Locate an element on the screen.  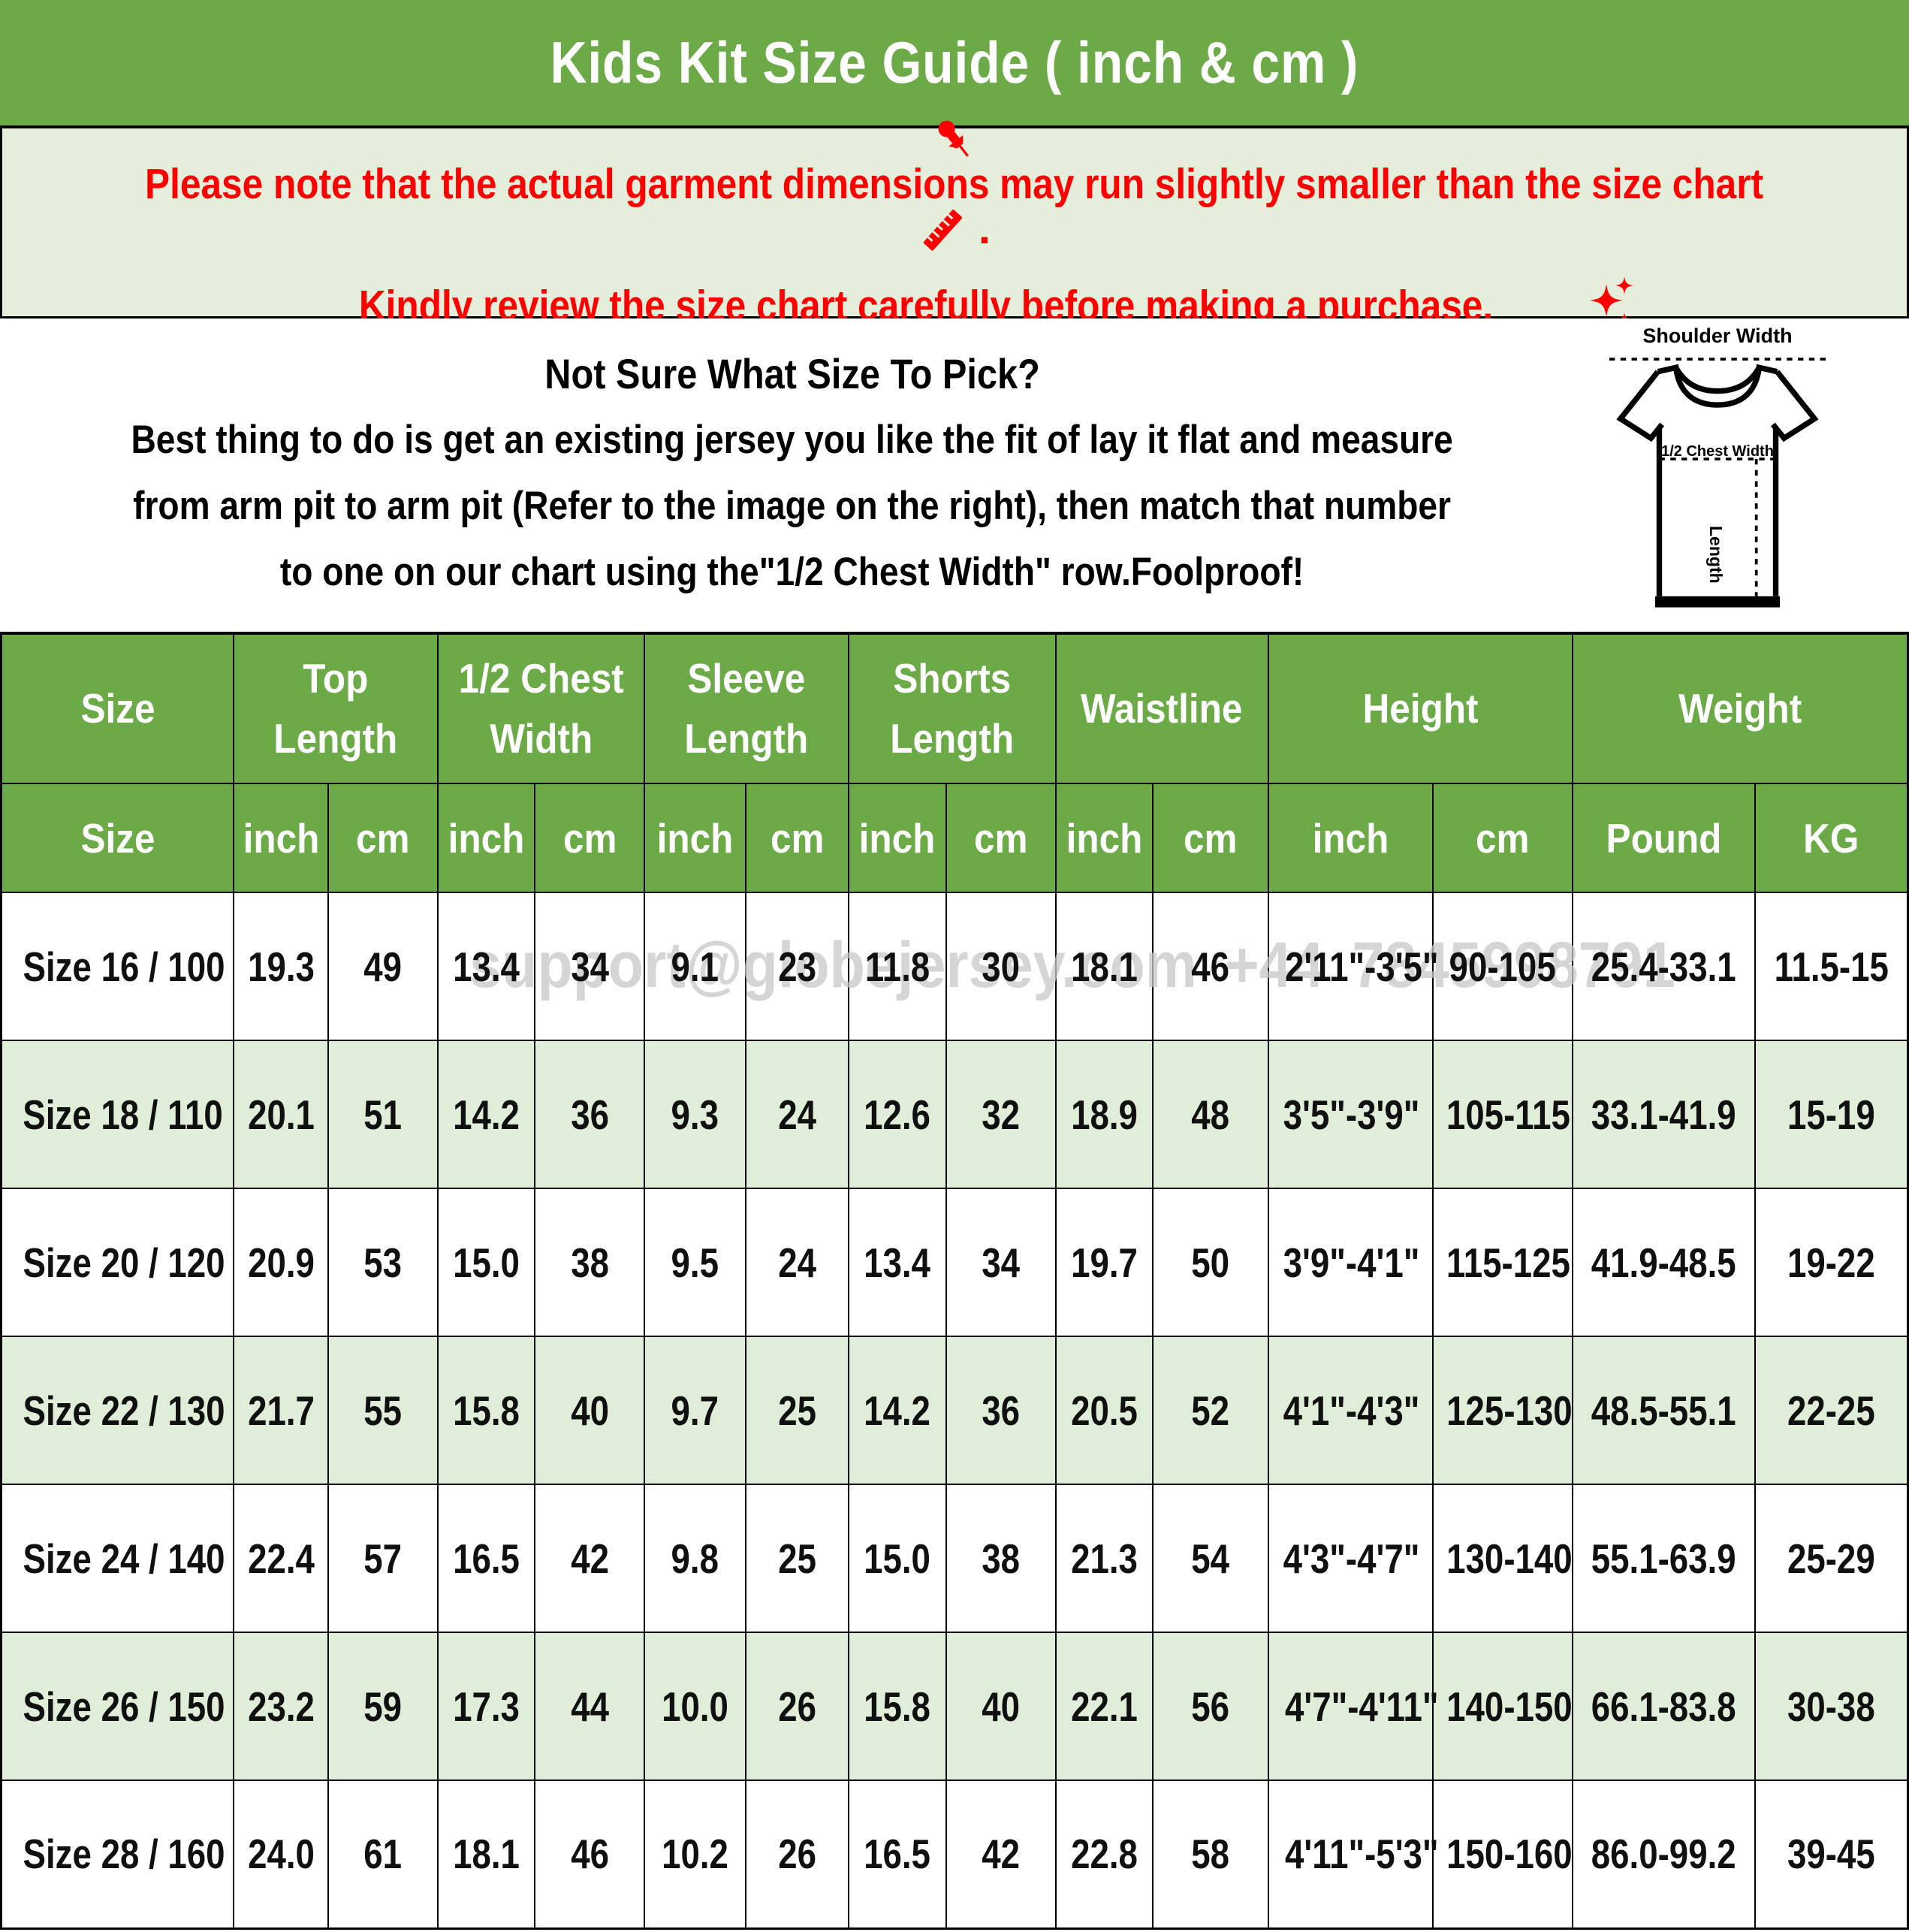
value-cell: 34 is located at coordinates (590, 966).